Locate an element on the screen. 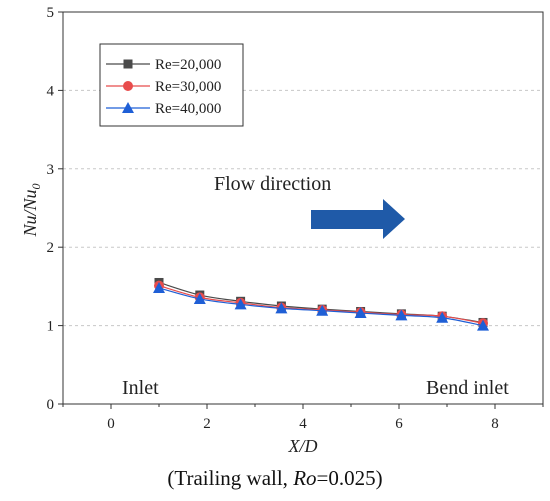  x-tick-label: 0 is located at coordinates (111, 424).